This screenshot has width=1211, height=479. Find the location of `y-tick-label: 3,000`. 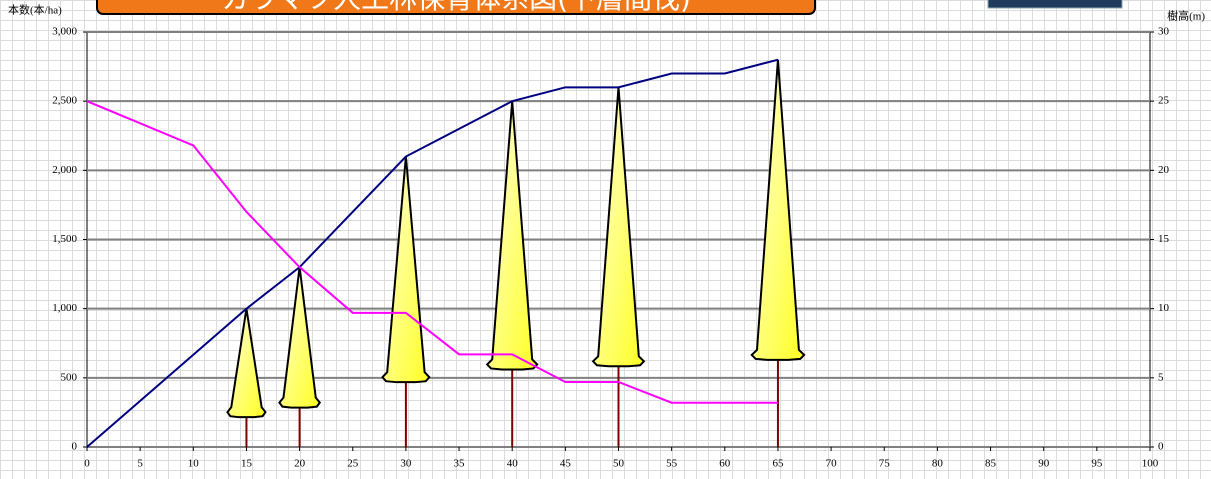

y-tick-label: 3,000 is located at coordinates (64, 32).